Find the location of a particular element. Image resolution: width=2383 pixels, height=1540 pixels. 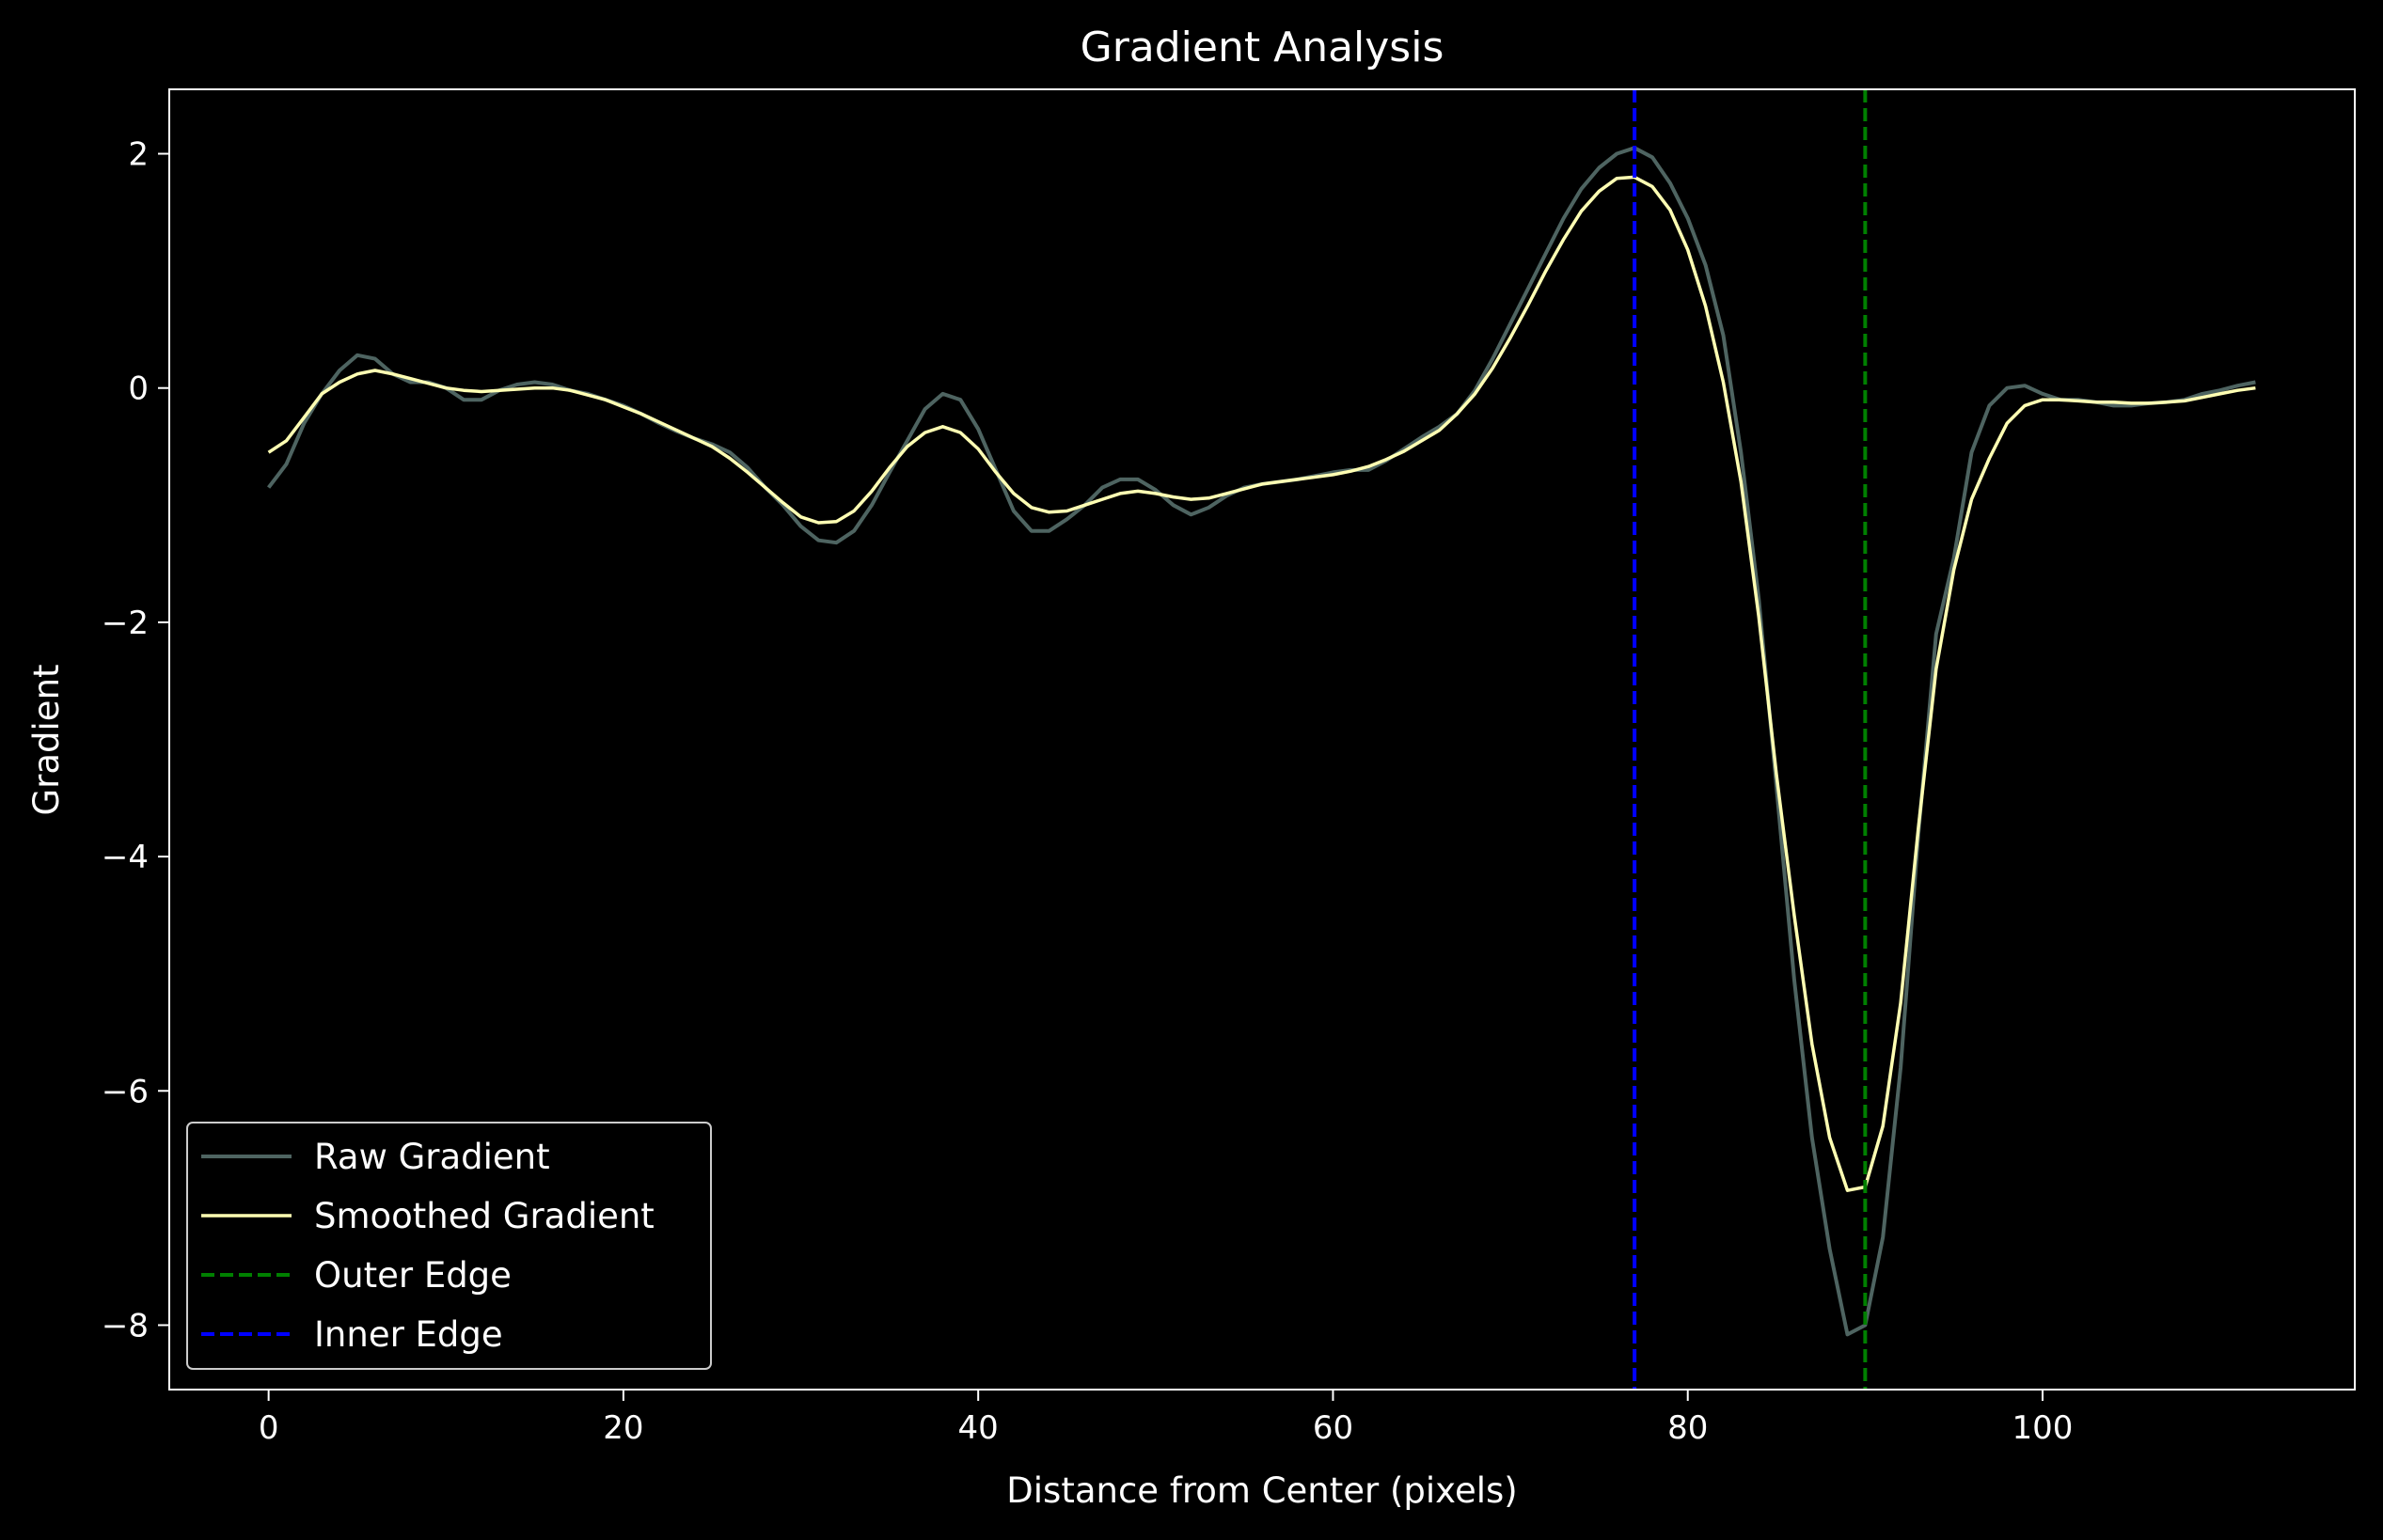

y-tick-label: −6 is located at coordinates (125, 1091).